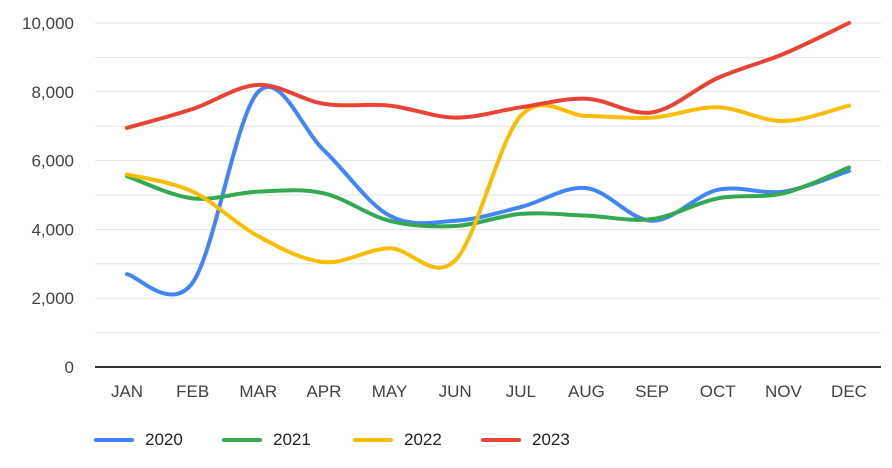  Describe the element at coordinates (52, 229) in the screenshot. I see `y-axis-label: 4,000` at that location.